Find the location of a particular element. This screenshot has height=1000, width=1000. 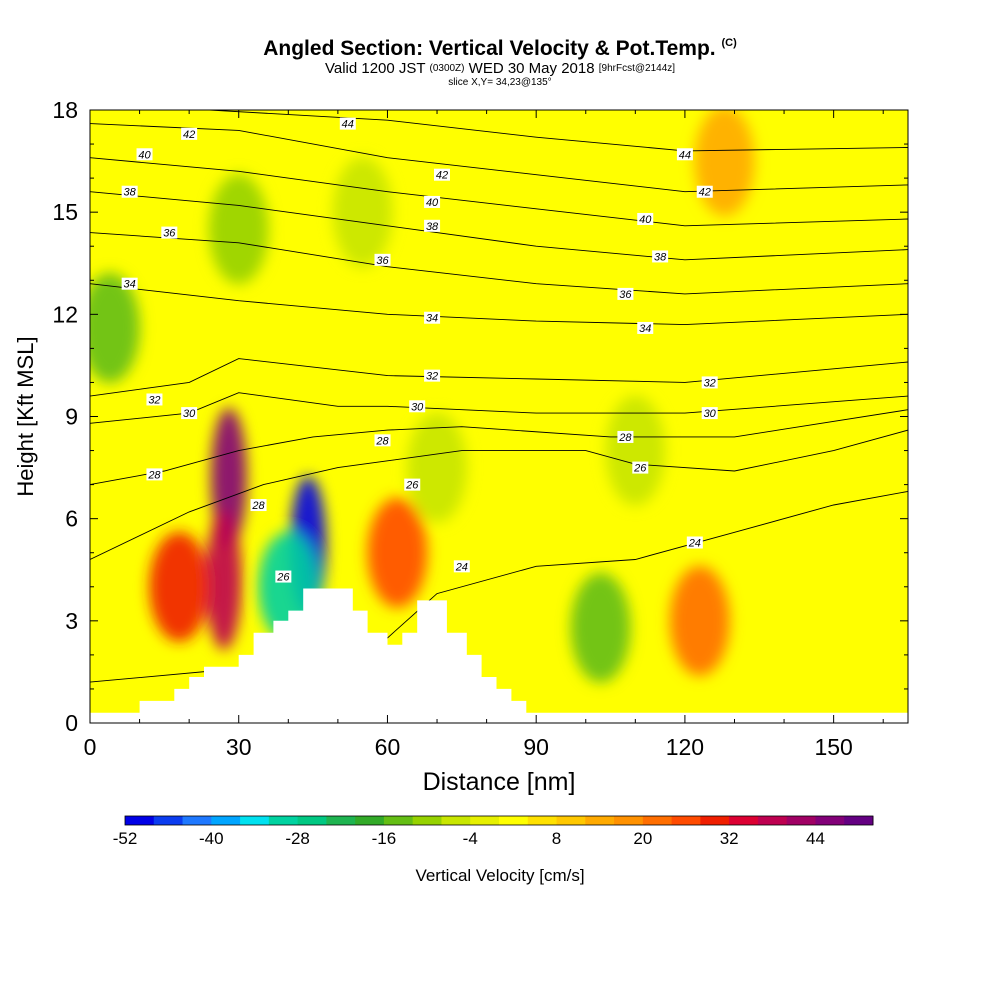

contour-label-text: 26 is located at coordinates (412, 486).